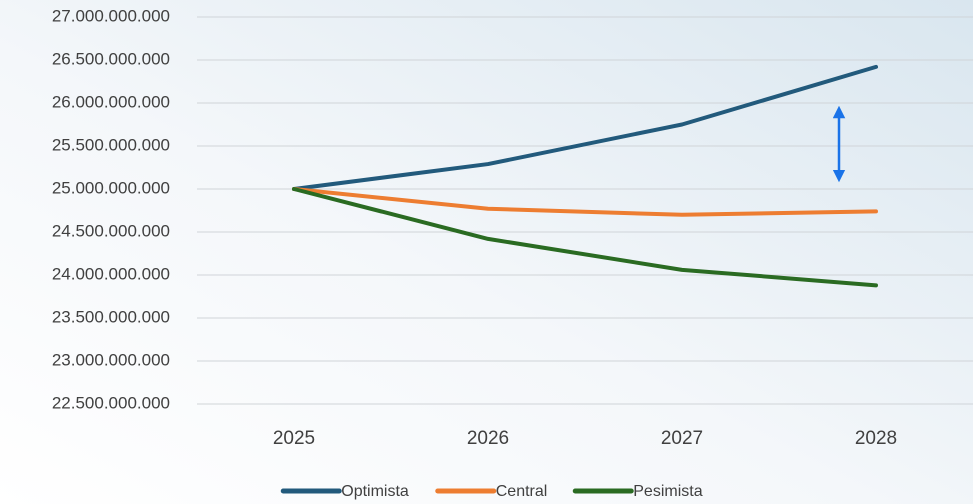  Describe the element at coordinates (375, 491) in the screenshot. I see `legend-label: Optimista` at that location.